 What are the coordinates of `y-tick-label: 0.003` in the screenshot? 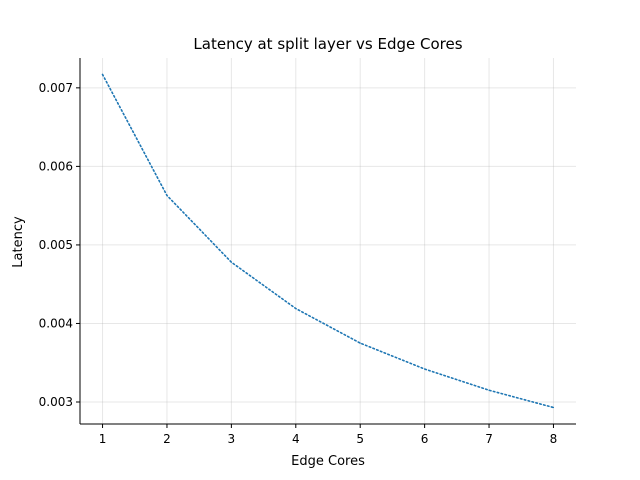 It's located at (56, 402).